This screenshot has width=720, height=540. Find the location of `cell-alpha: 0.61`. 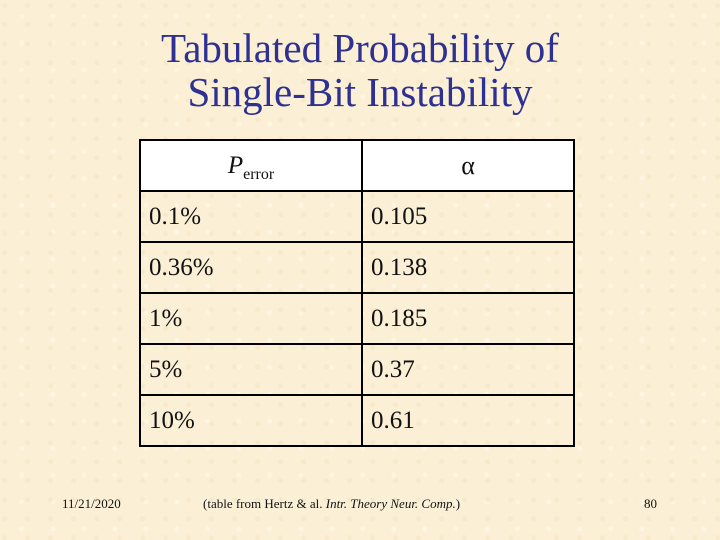

cell-alpha: 0.61 is located at coordinates (468, 420).